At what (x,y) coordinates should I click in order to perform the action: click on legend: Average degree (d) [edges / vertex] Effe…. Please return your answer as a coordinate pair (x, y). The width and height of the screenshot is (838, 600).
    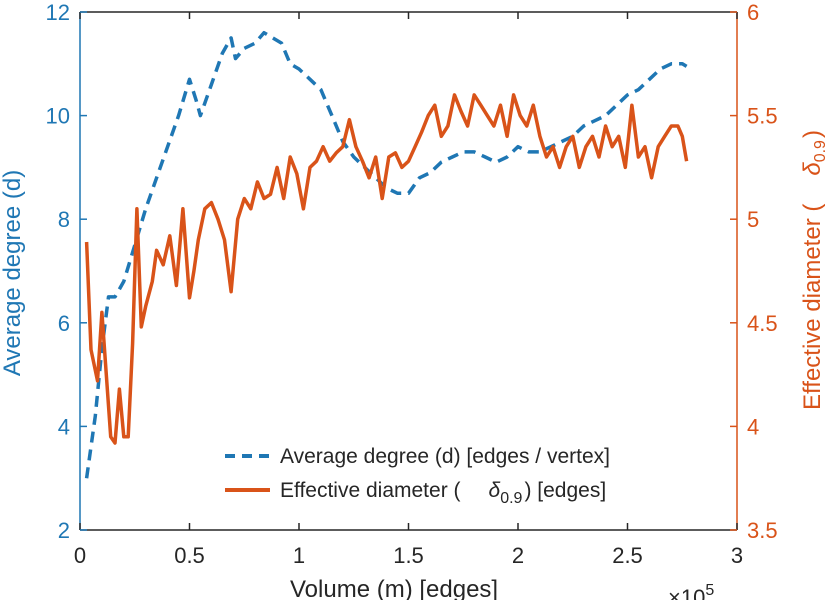
    Looking at the image, I should click on (417, 476).